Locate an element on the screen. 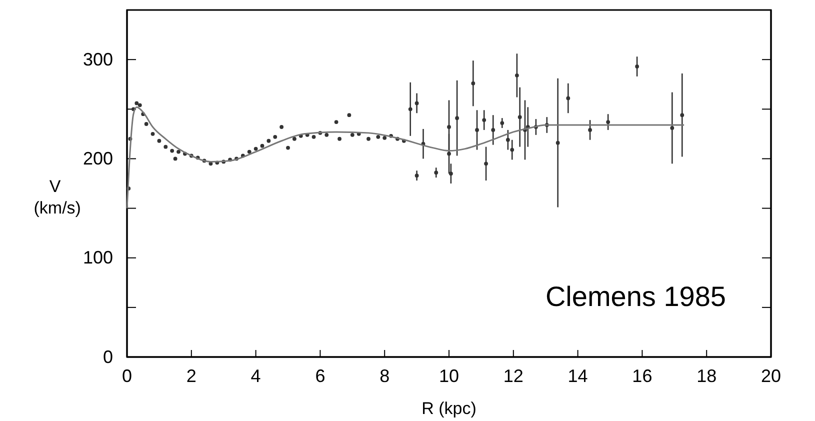  y-tick-label: 300 is located at coordinates (97, 59).